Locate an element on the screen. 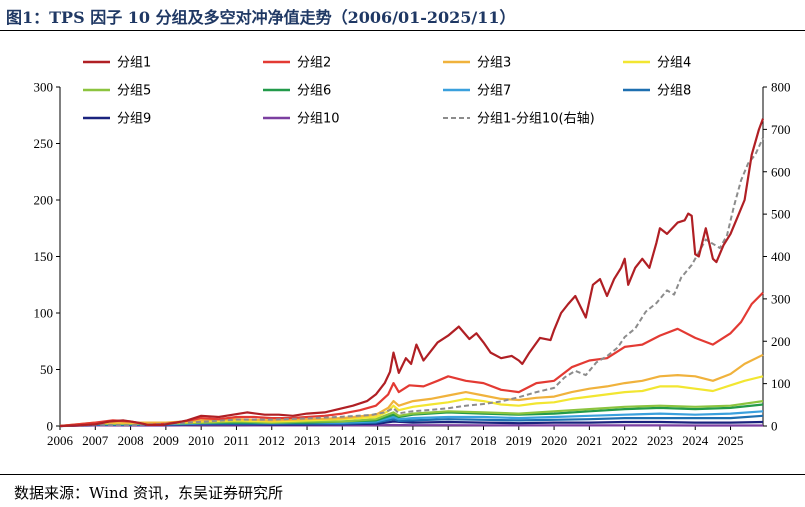  x-tick-label: 2016 is located at coordinates (413, 440).